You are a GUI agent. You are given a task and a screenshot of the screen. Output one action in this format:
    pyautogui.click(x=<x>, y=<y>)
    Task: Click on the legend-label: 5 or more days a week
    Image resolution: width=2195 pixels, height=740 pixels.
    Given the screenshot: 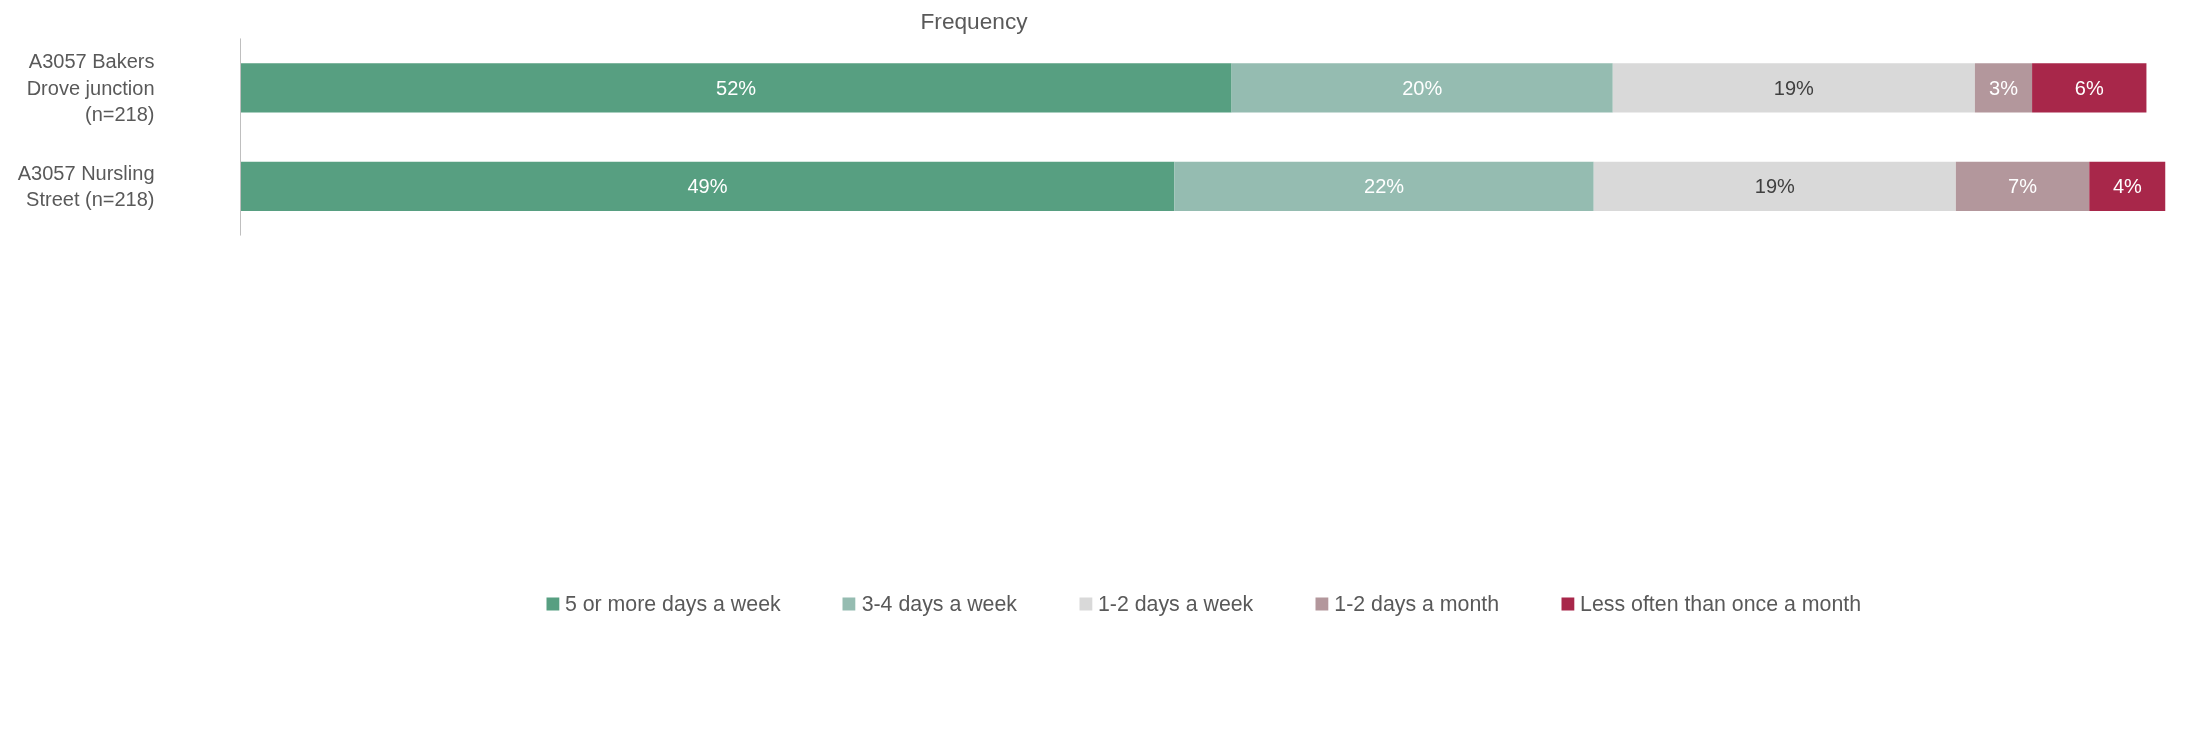 What is the action you would take?
    pyautogui.click(x=672, y=604)
    